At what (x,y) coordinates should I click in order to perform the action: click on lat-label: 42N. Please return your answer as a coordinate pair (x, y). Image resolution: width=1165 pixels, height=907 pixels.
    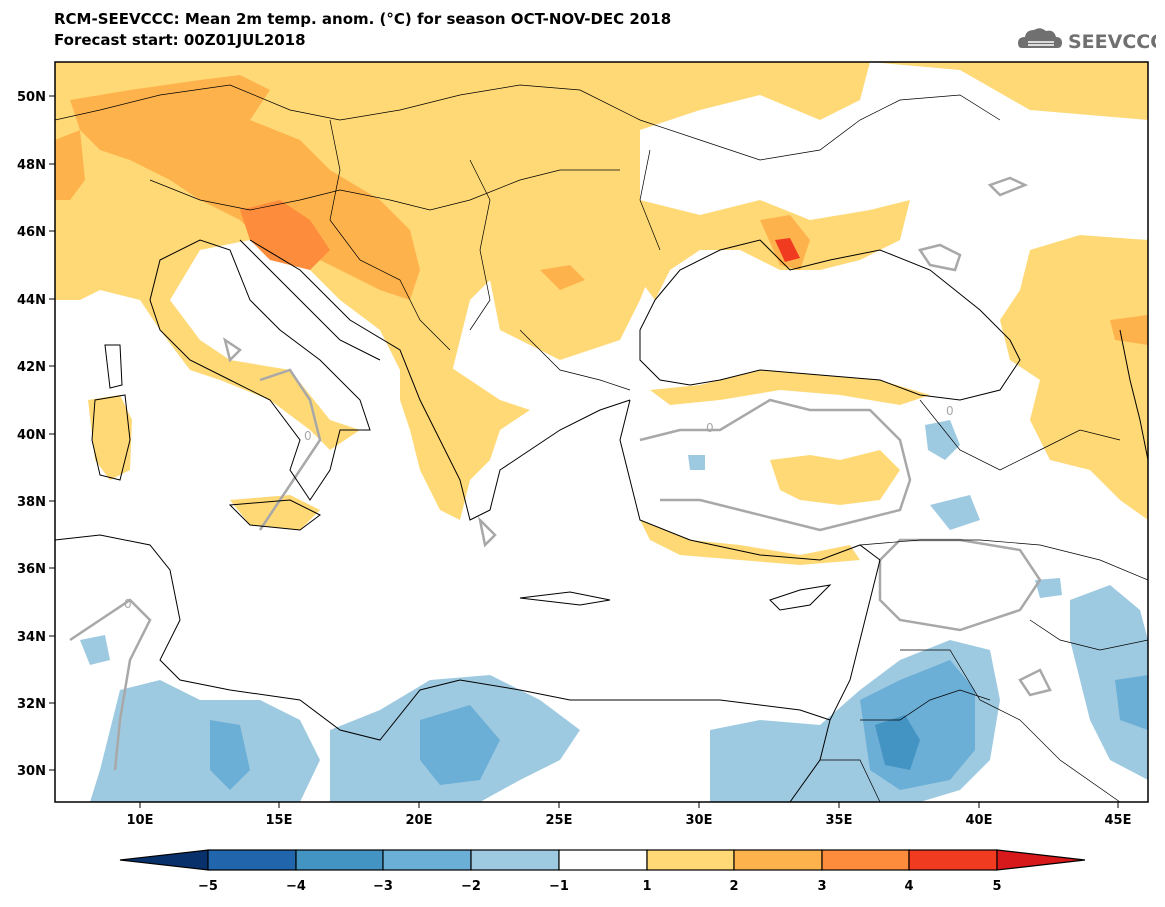
    Looking at the image, I should click on (31, 367).